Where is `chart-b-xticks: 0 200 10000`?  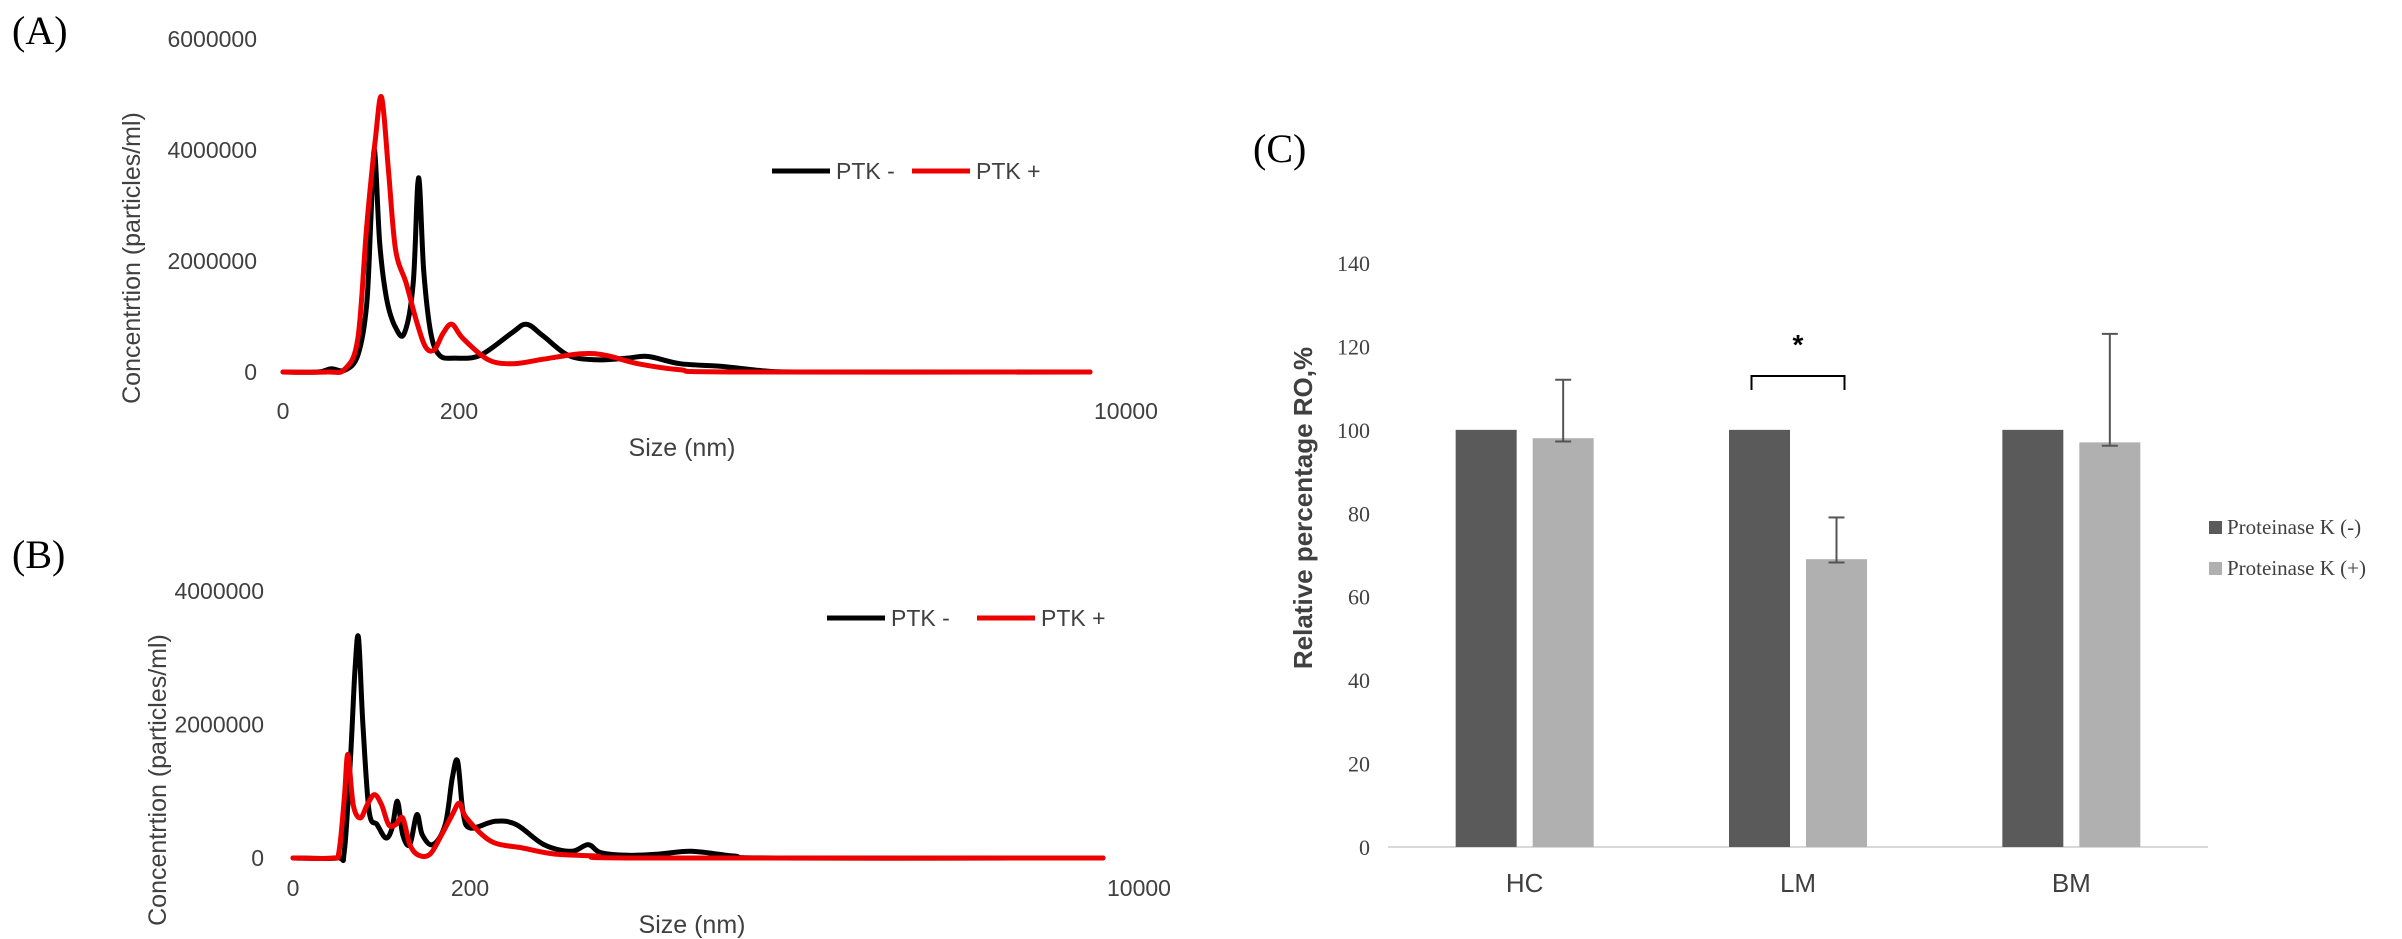
chart-b-xticks: 0 200 10000 is located at coordinates (729, 888).